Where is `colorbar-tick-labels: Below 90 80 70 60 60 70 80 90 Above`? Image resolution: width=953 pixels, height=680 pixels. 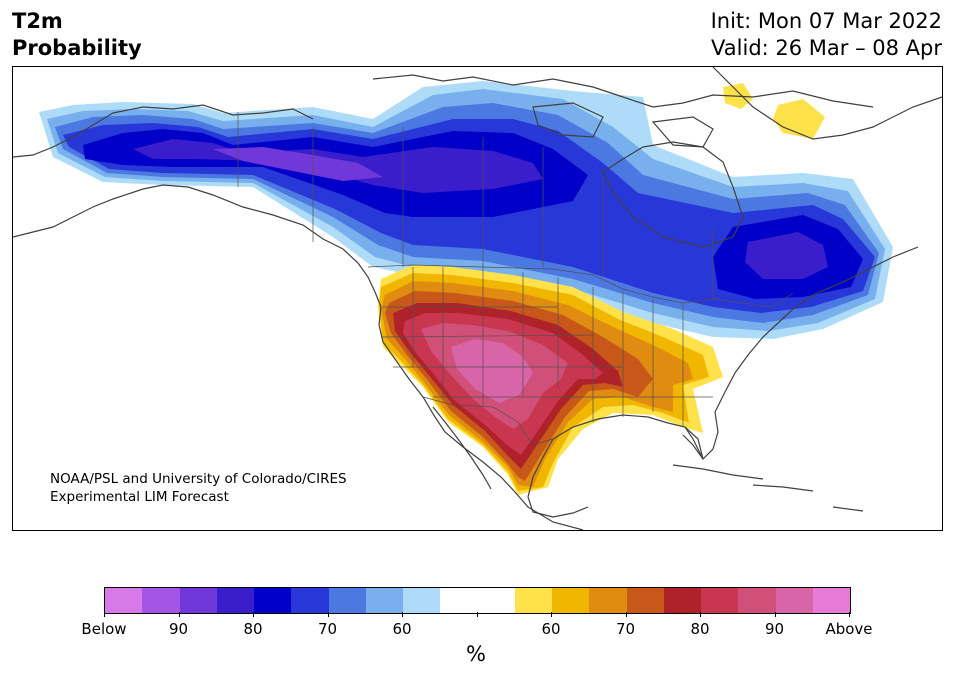
colorbar-tick-labels: Below 90 80 70 60 60 70 80 90 Above is located at coordinates (476, 630).